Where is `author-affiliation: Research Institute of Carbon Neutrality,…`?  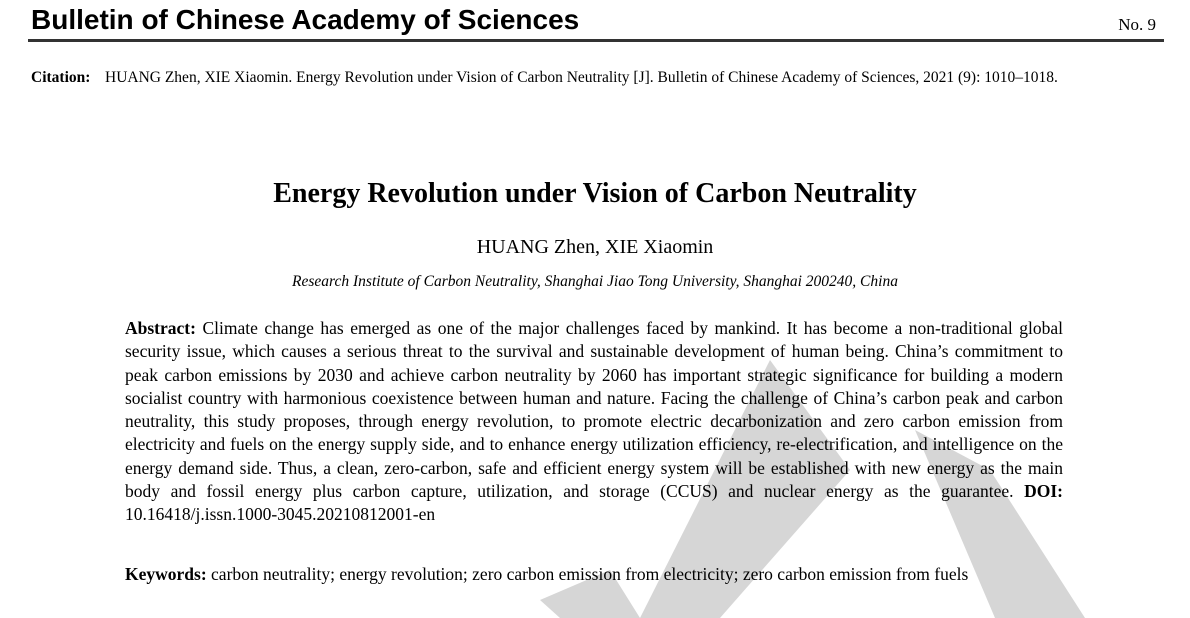
author-affiliation: Research Institute of Carbon Neutrality,… is located at coordinates (595, 281).